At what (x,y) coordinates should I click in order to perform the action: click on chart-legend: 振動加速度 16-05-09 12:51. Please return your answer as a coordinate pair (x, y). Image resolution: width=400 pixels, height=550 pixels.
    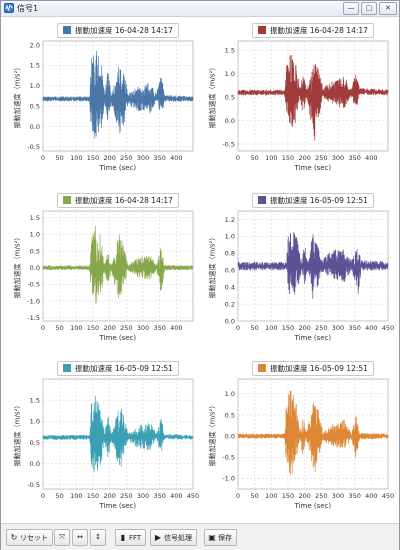
    Looking at the image, I should click on (118, 368).